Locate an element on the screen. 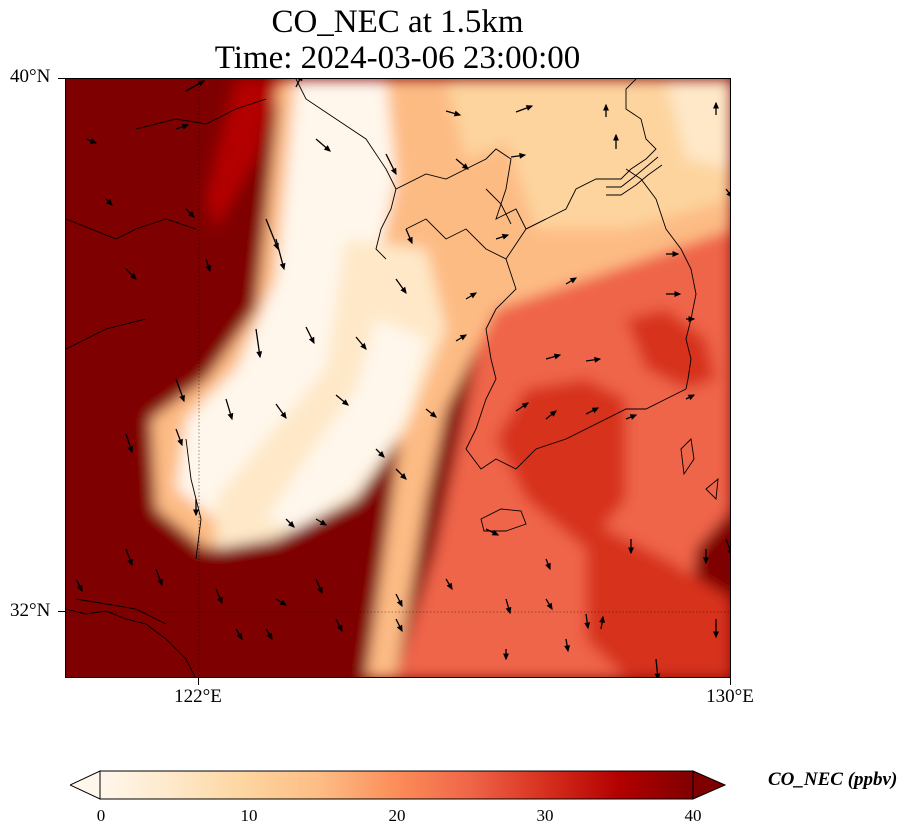 The width and height of the screenshot is (920, 836). lon-tick-122: 122°E is located at coordinates (198, 696).